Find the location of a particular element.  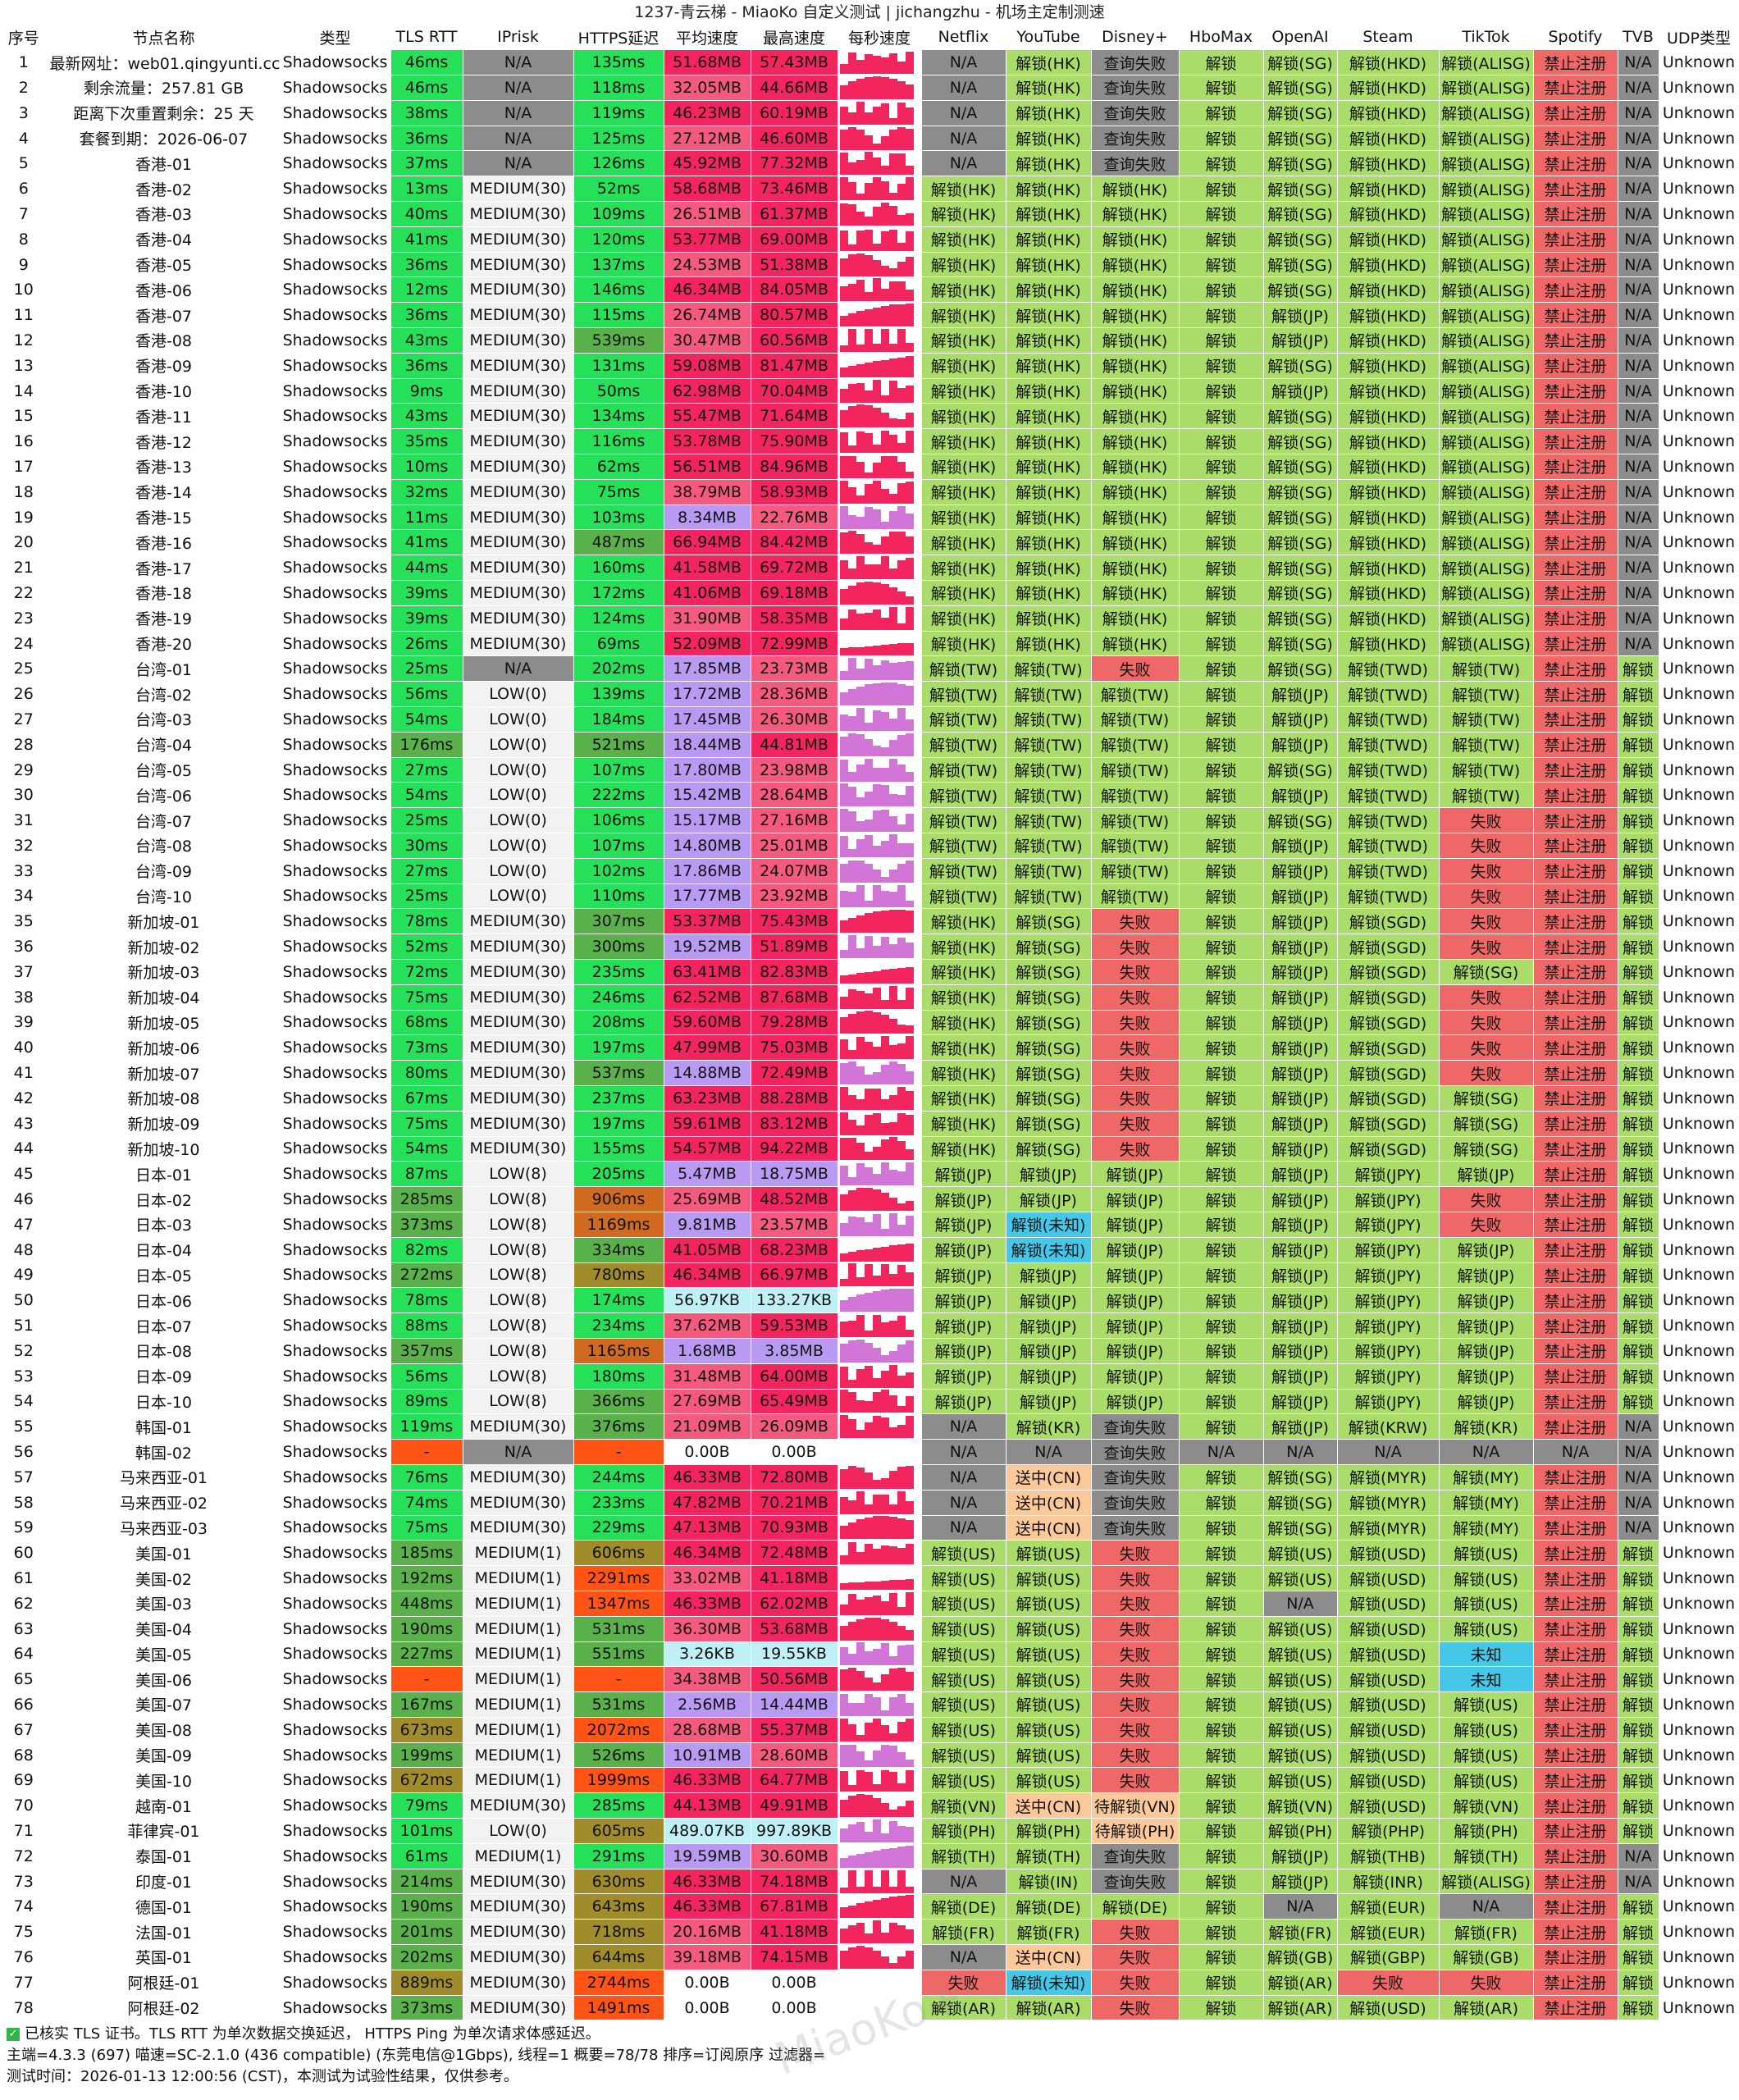

cell-avg-speed: 56.51MB is located at coordinates (707, 467).